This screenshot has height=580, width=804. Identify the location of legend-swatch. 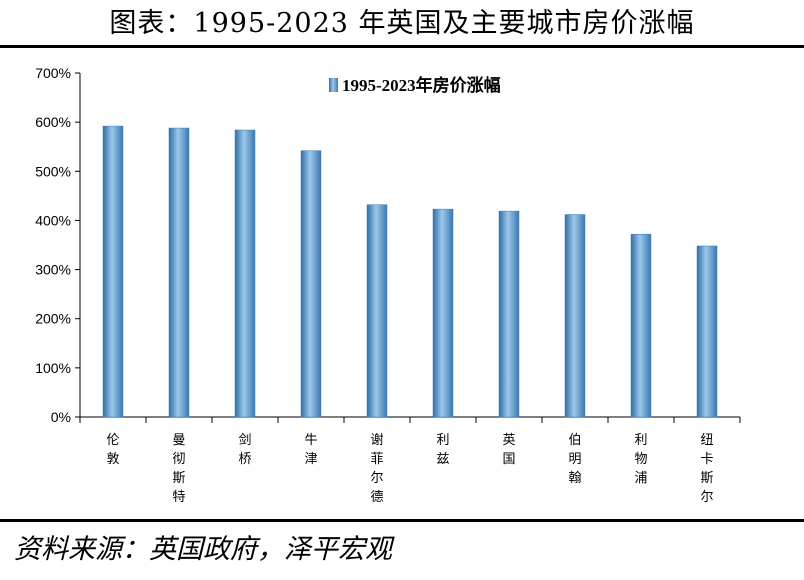
(333, 85).